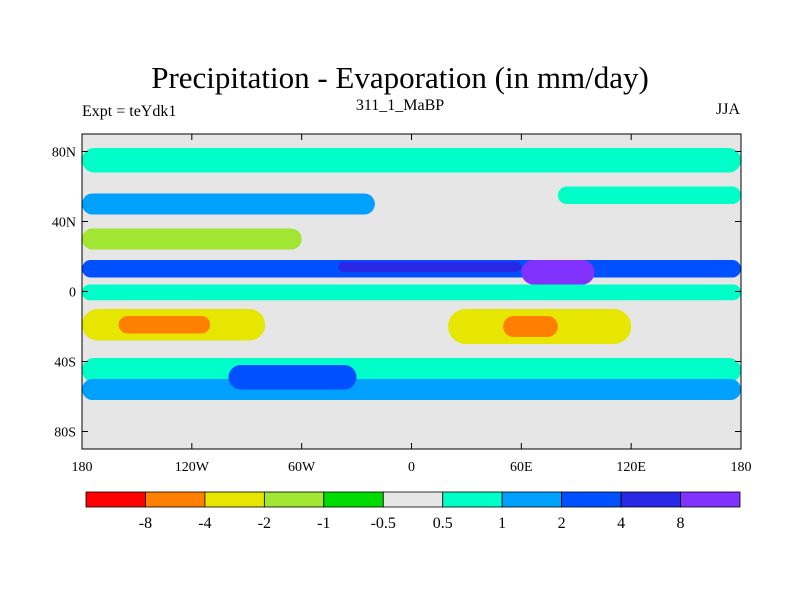 This screenshot has width=800, height=600. What do you see at coordinates (502, 523) in the screenshot?
I see `colorbar-label: 1` at bounding box center [502, 523].